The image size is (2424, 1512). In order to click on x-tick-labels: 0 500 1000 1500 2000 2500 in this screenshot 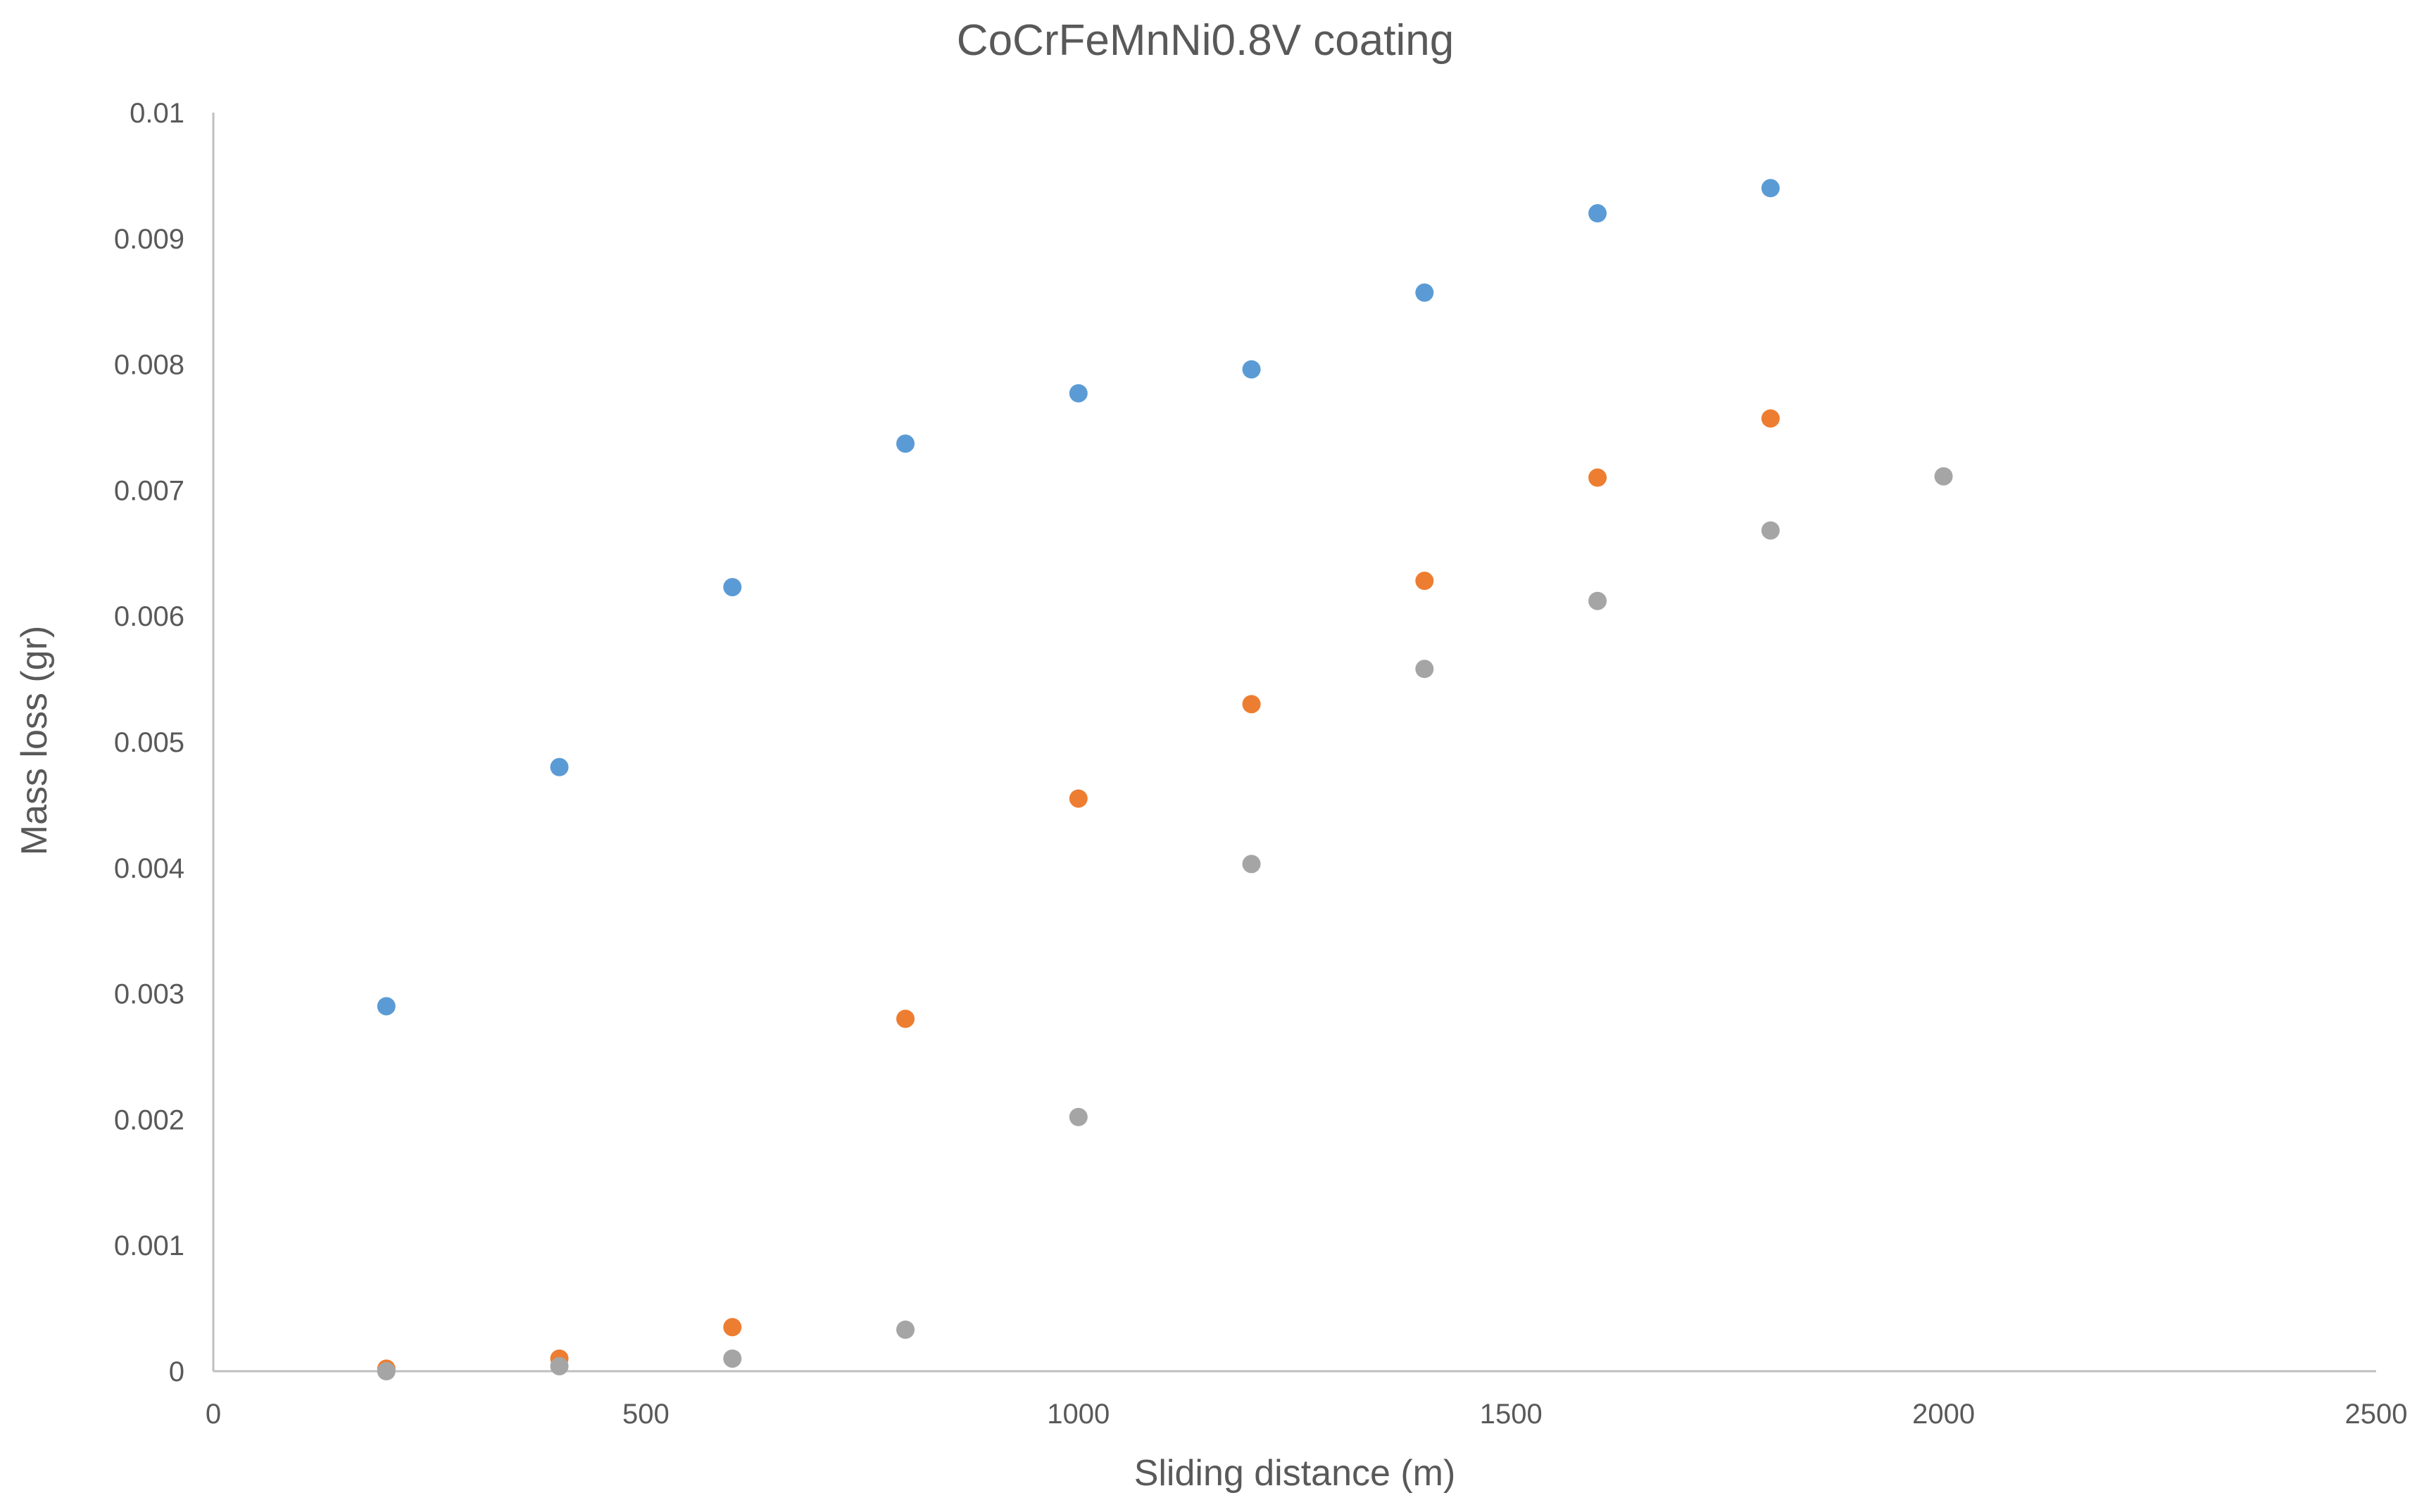, I will do `click(1307, 1415)`.